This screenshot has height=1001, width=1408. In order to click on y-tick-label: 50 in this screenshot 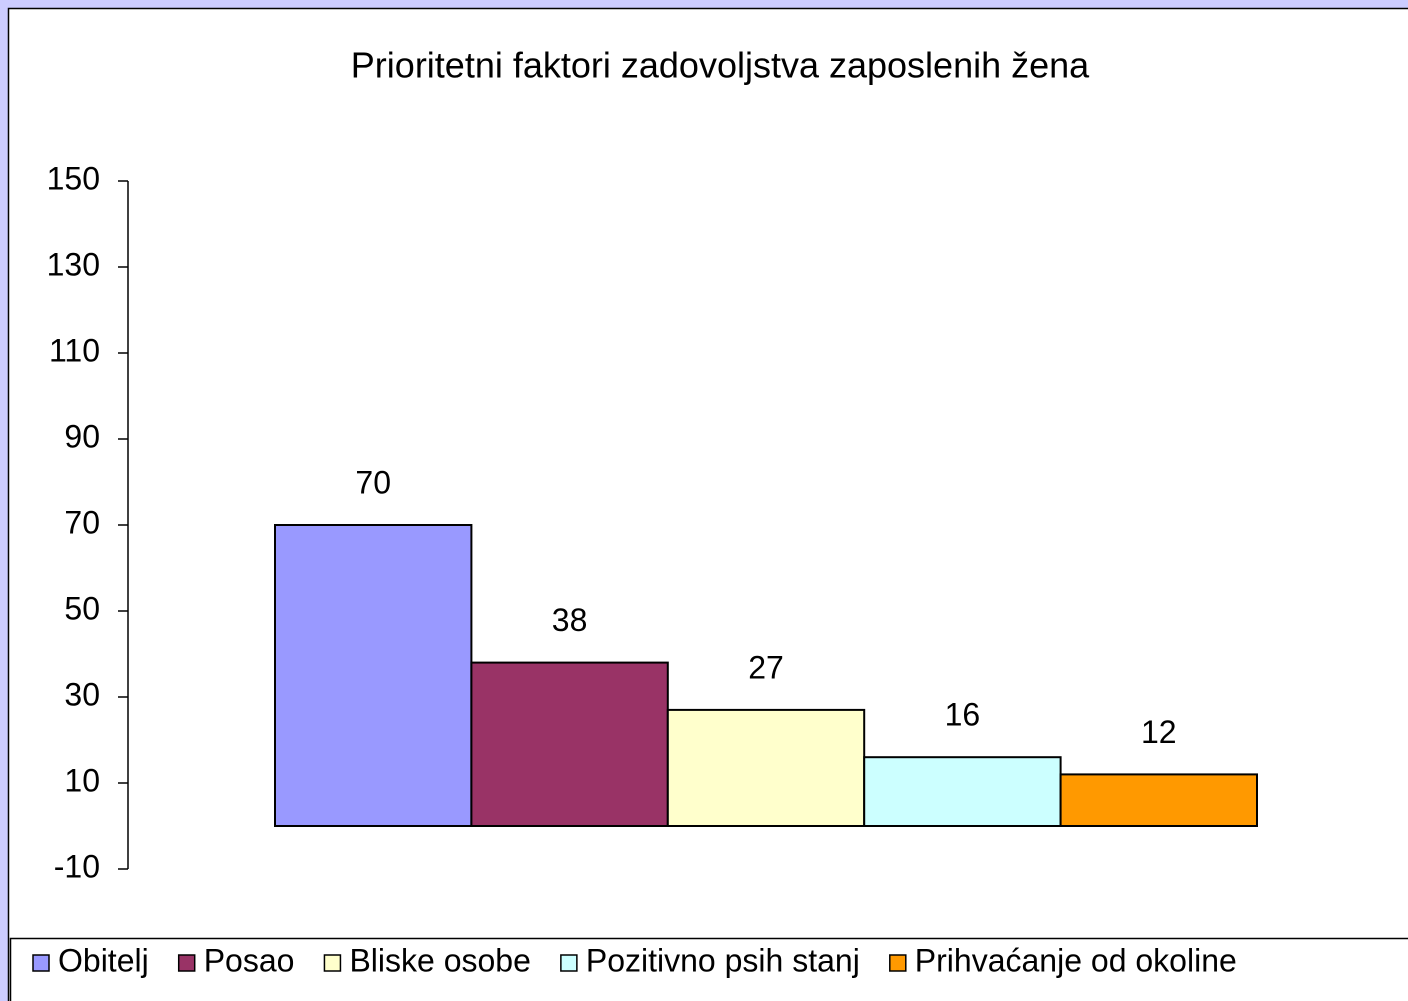, I will do `click(82, 608)`.